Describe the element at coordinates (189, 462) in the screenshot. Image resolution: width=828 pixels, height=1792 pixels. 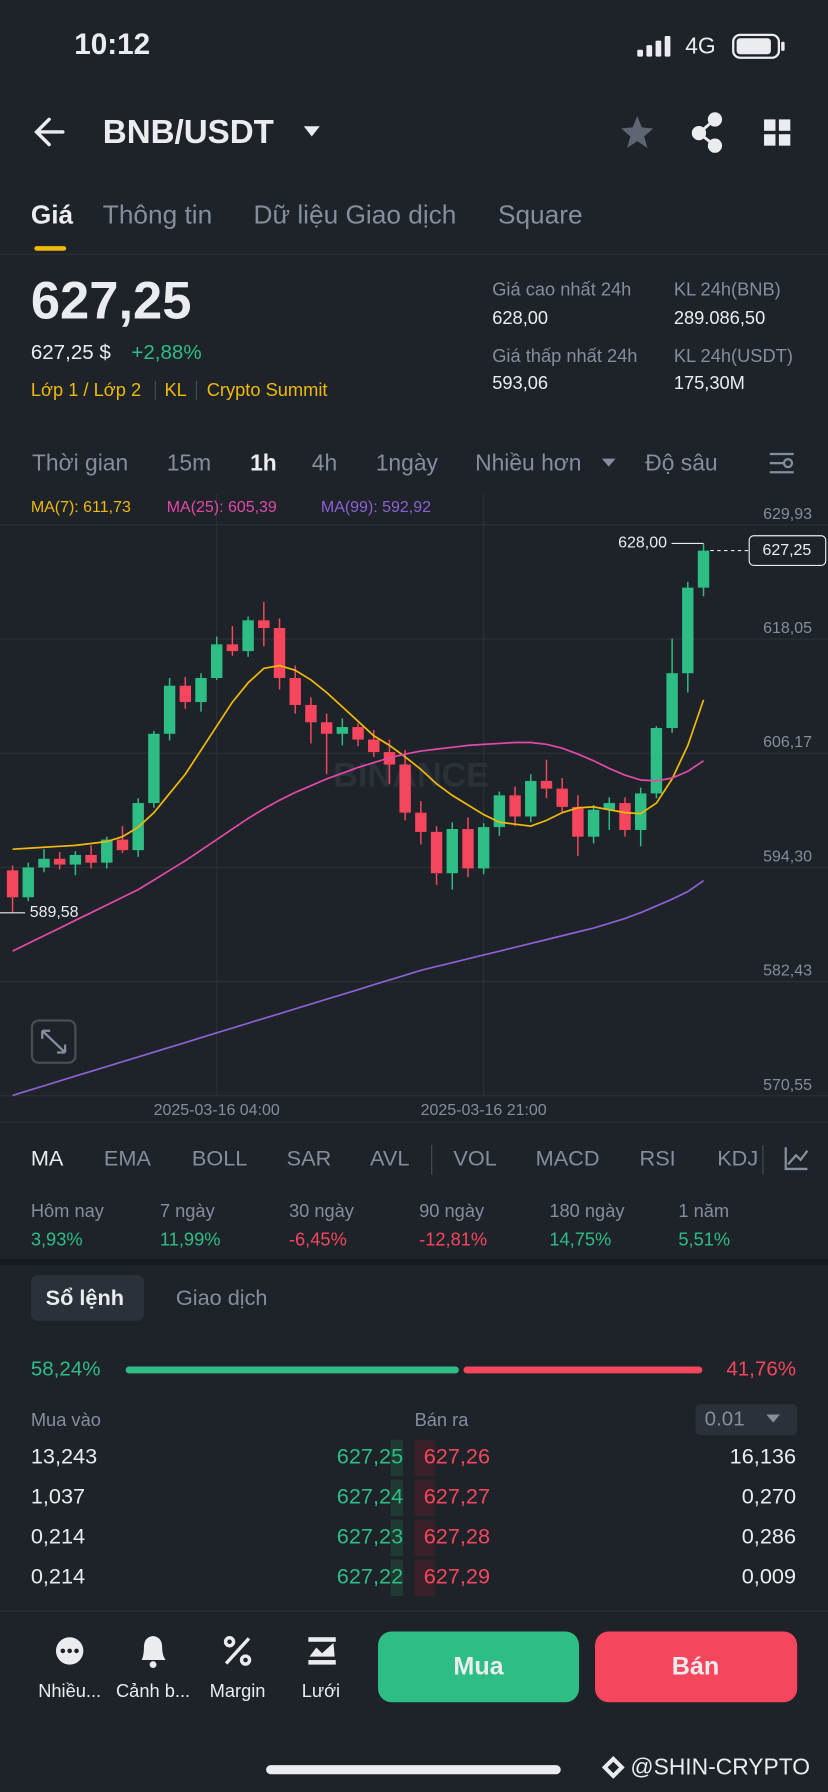
I see `interval: 15m` at that location.